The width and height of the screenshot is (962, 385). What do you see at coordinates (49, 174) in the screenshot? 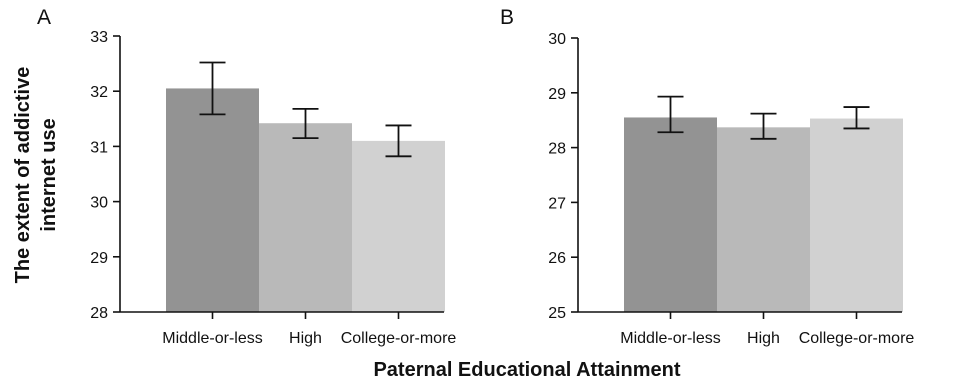
I see `y-axis-title-line2: internet use` at bounding box center [49, 174].